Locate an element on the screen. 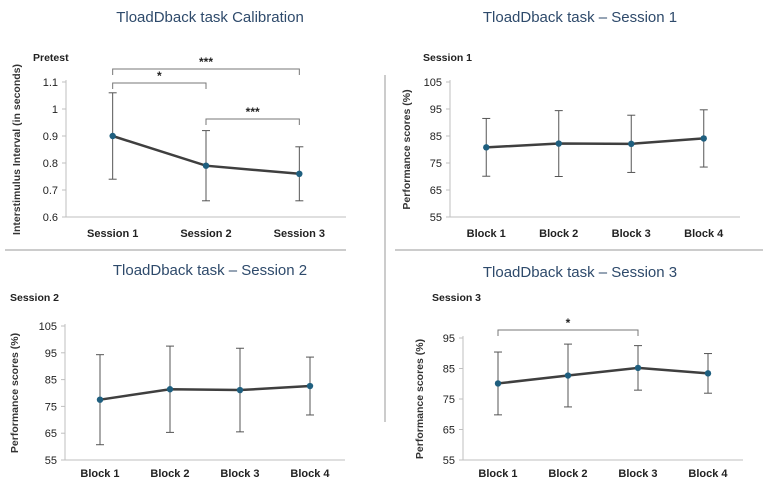 The width and height of the screenshot is (763, 490). panel-title: TloadDback task – Session 3 is located at coordinates (580, 272).